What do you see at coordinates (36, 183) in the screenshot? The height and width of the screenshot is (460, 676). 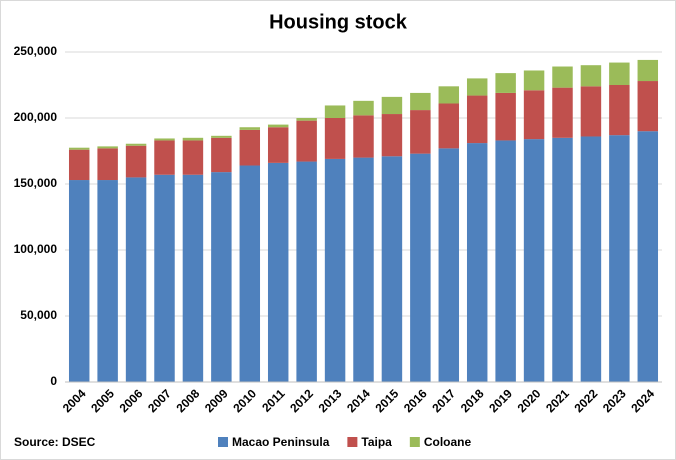 I see `y-tick-label: 150,000` at bounding box center [36, 183].